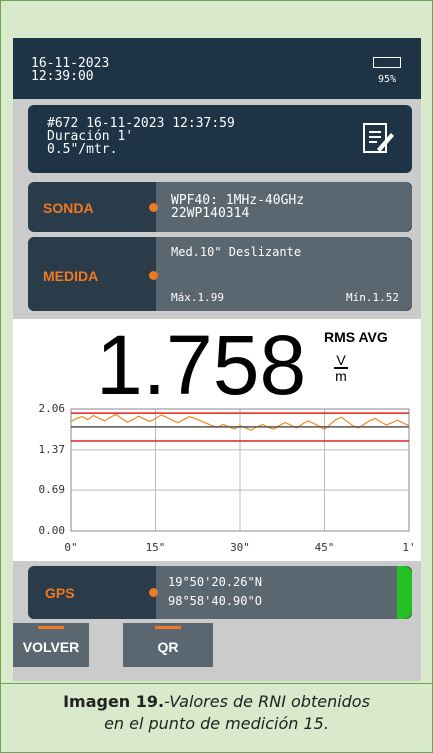  I want to click on battery-icon, so click(387, 62).